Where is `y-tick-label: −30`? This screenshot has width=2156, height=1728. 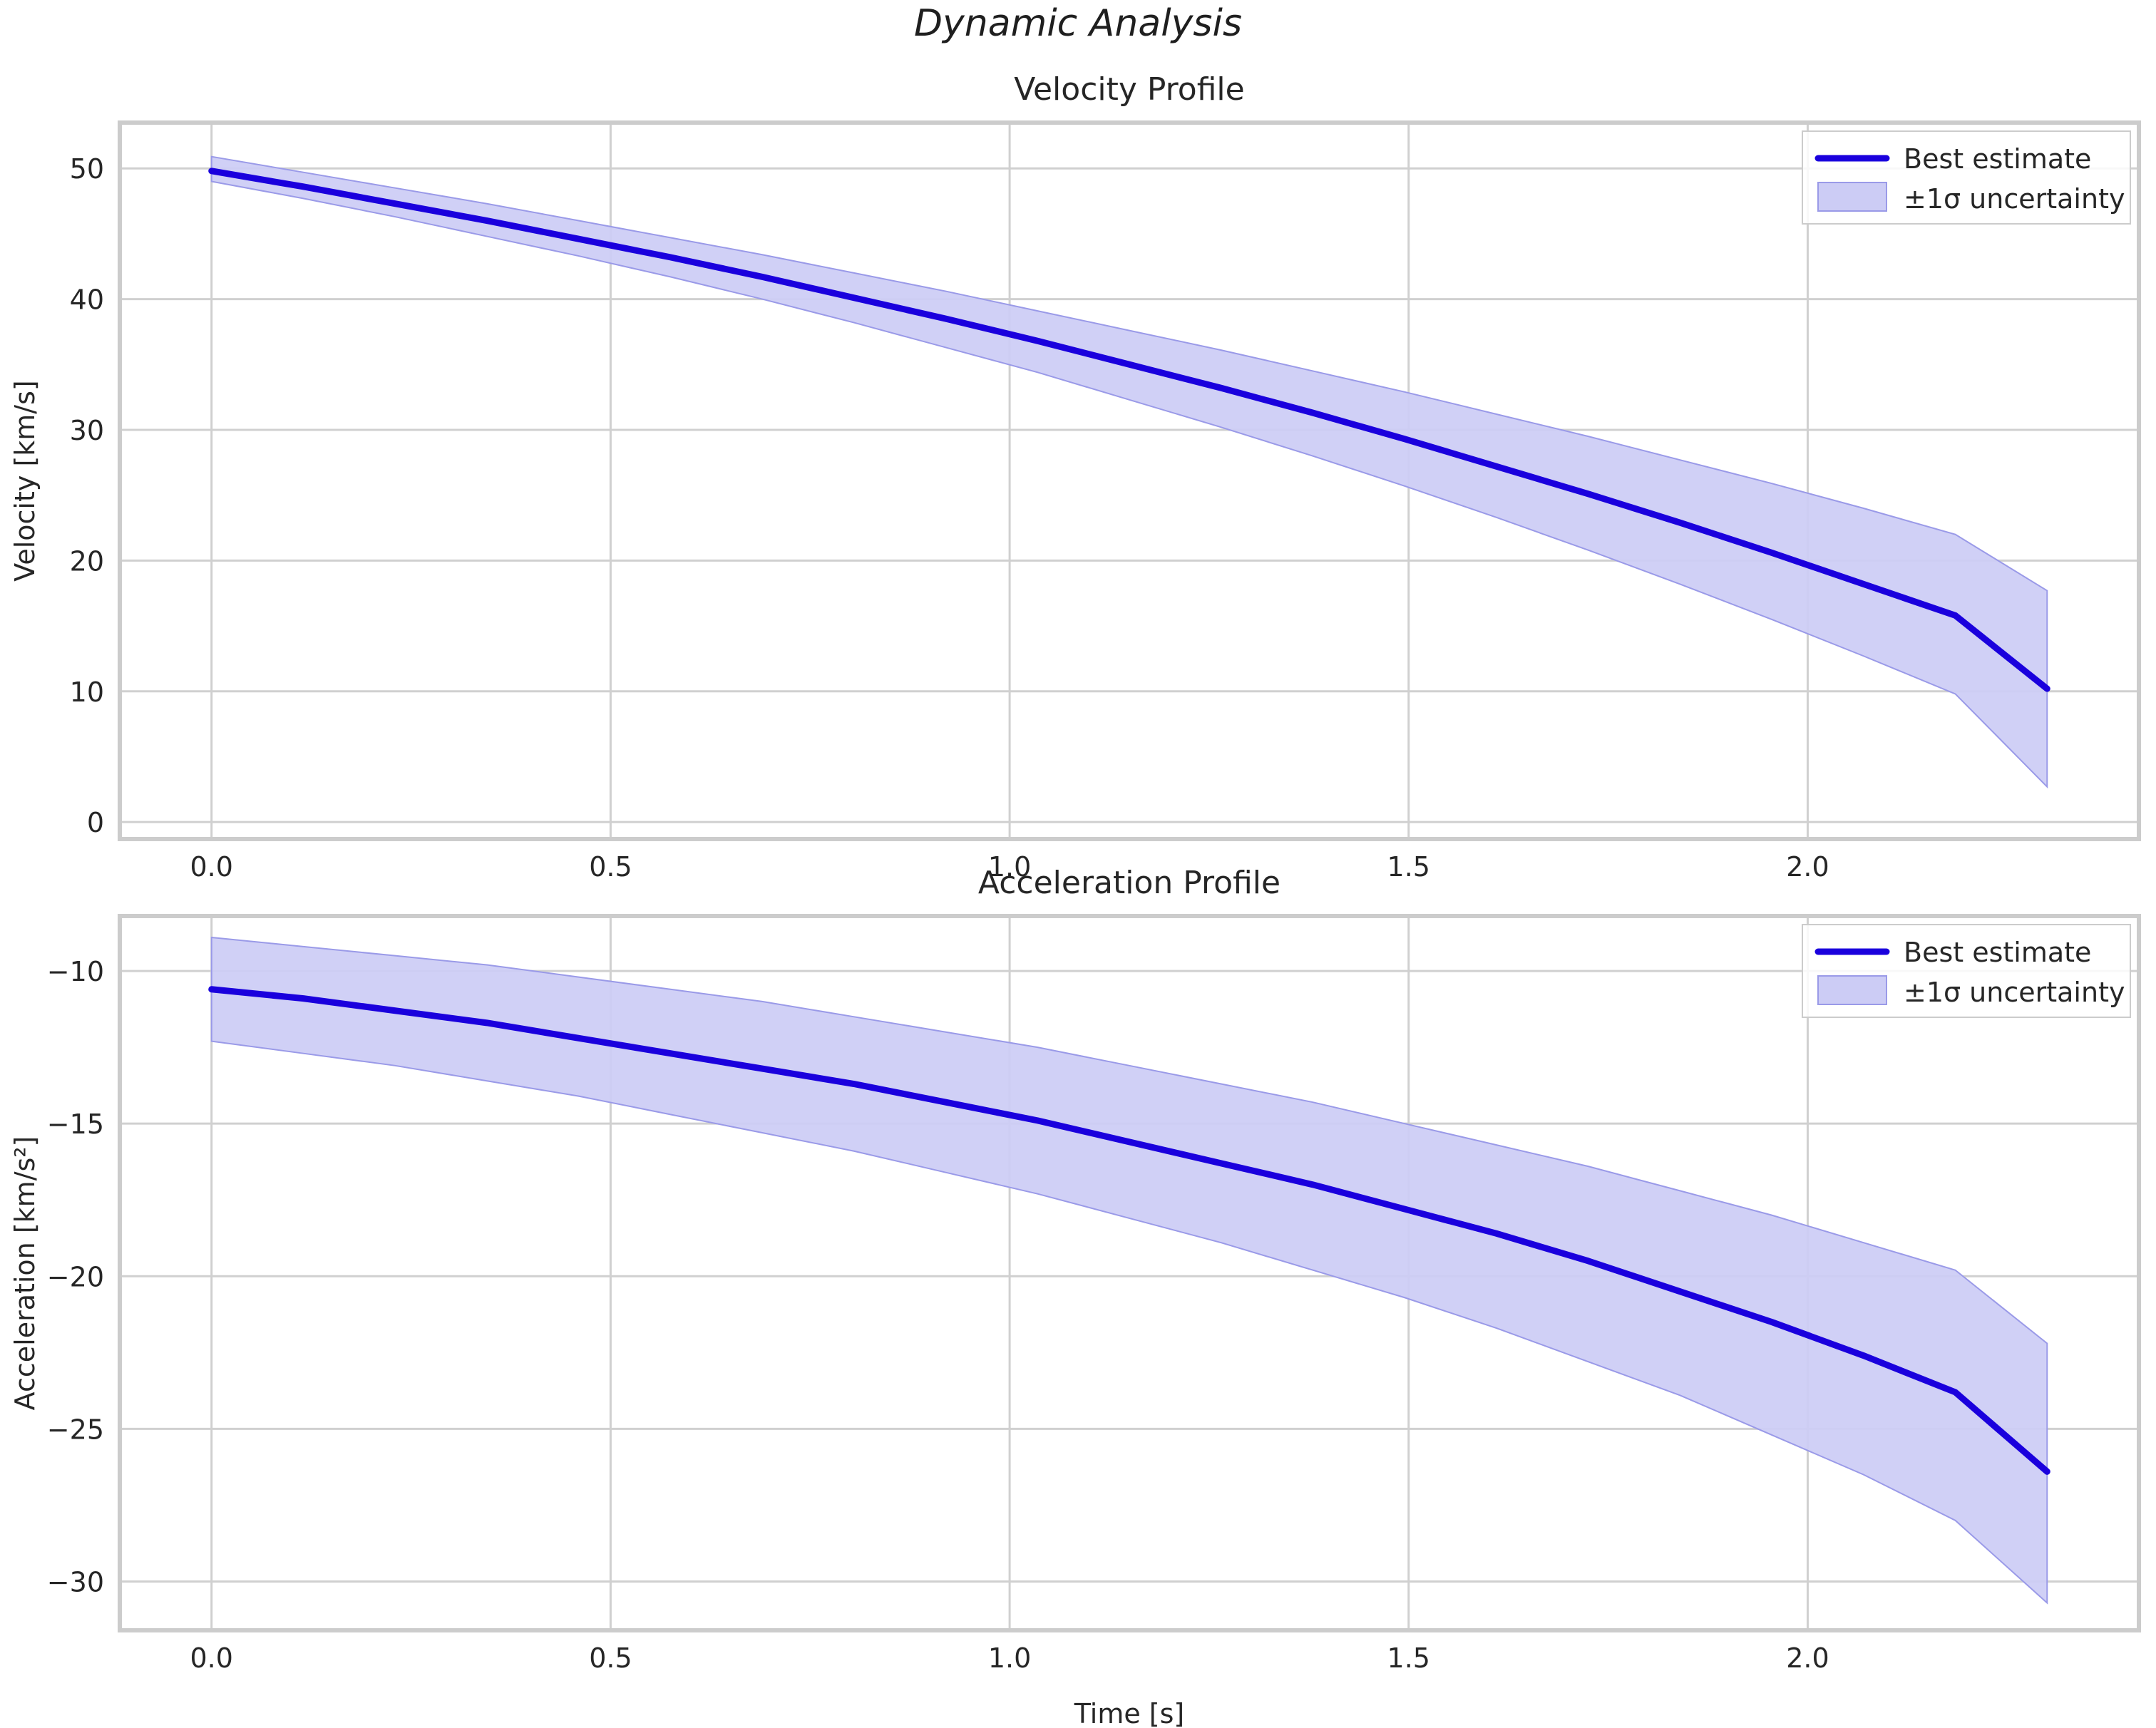 y-tick-label: −30 is located at coordinates (75, 1582).